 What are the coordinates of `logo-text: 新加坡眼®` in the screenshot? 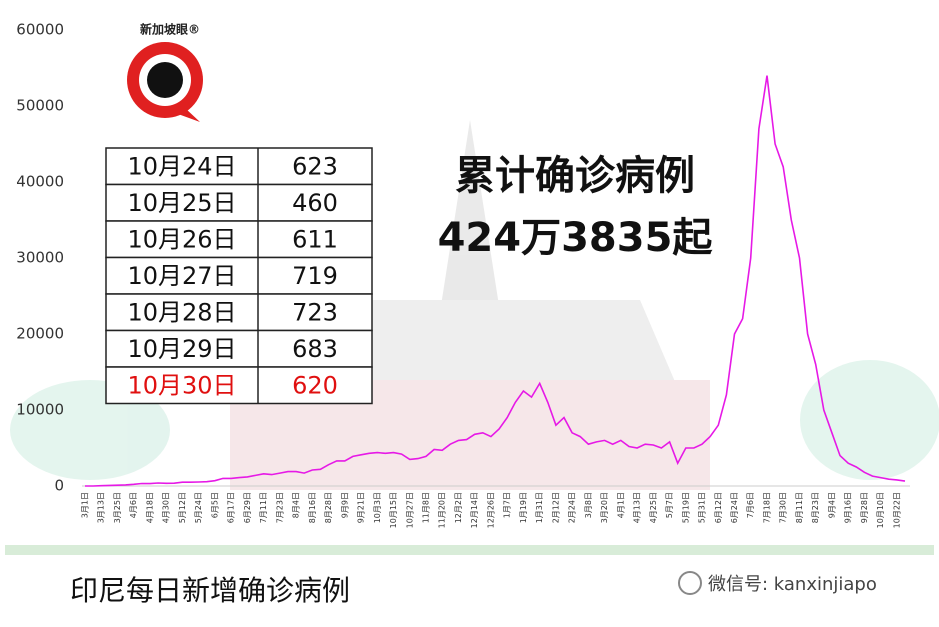 It's located at (170, 29).